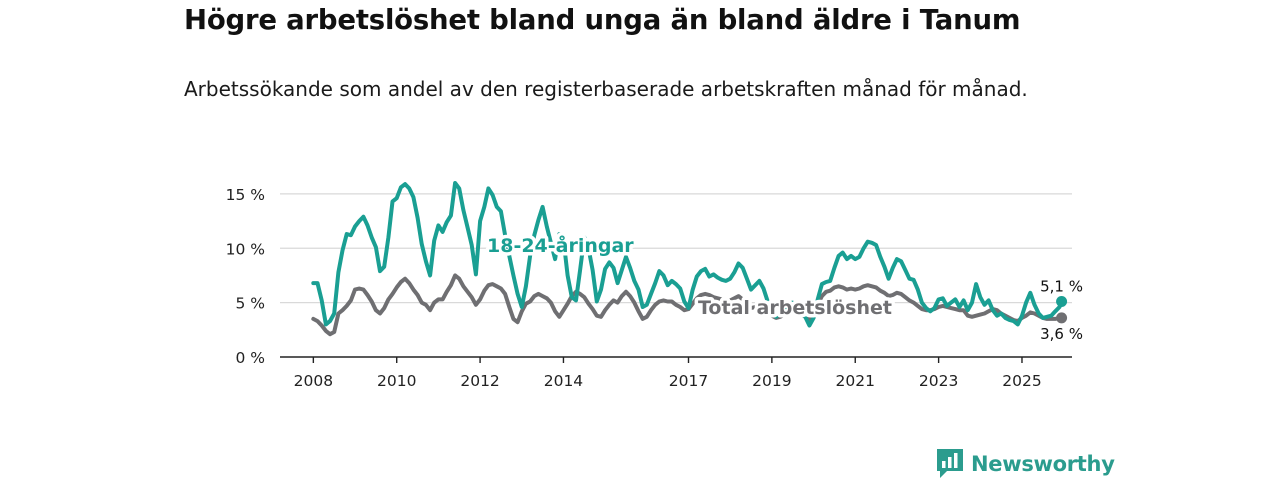 The width and height of the screenshot is (1280, 480). What do you see at coordinates (563, 381) in the screenshot?
I see `x-tick-label: 2014` at bounding box center [563, 381].